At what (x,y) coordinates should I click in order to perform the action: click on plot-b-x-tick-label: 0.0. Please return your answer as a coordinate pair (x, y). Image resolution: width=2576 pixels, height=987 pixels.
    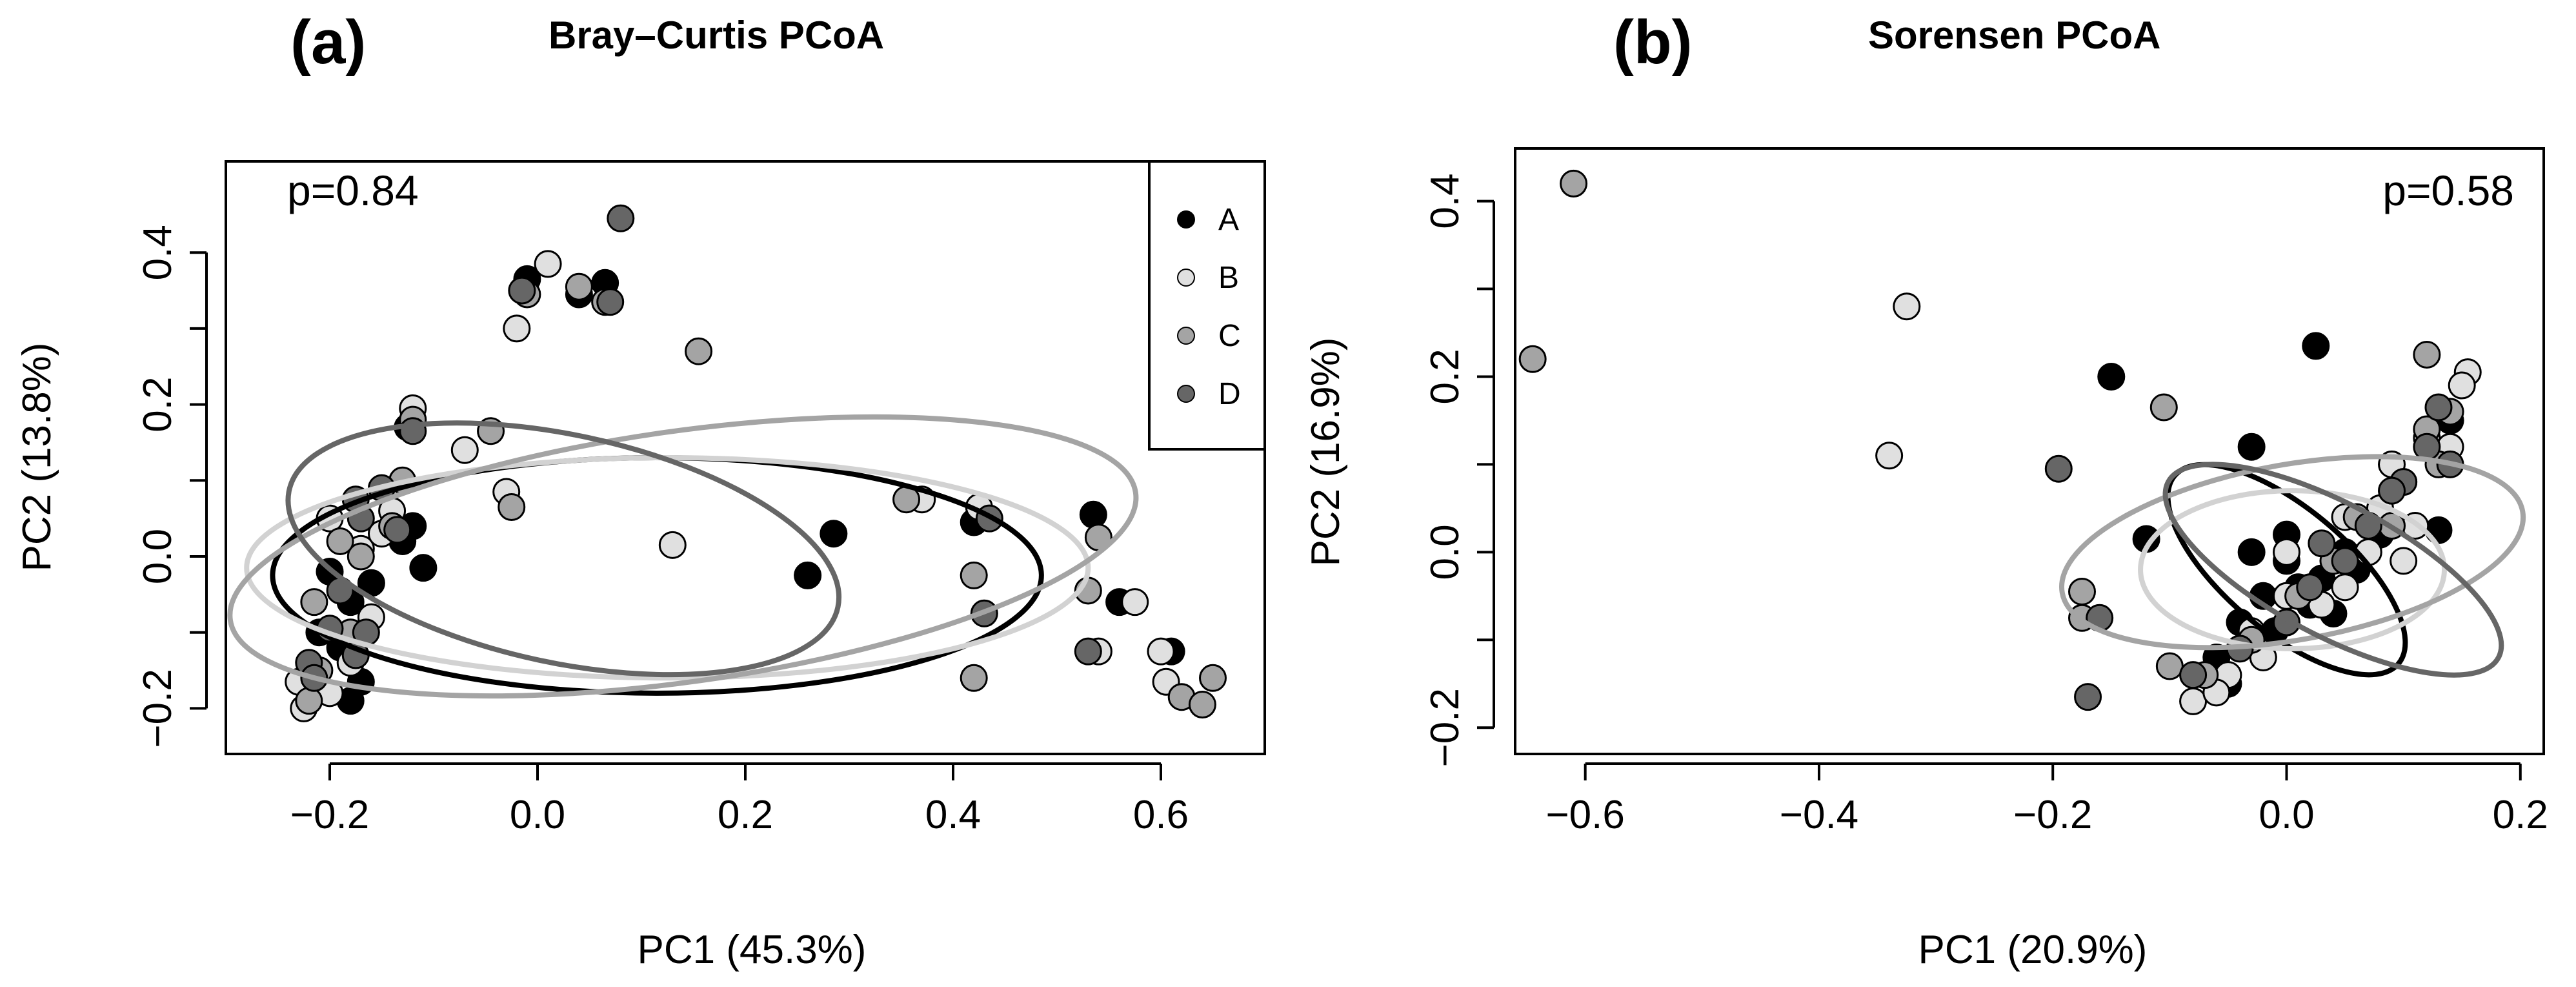
    Looking at the image, I should click on (2286, 815).